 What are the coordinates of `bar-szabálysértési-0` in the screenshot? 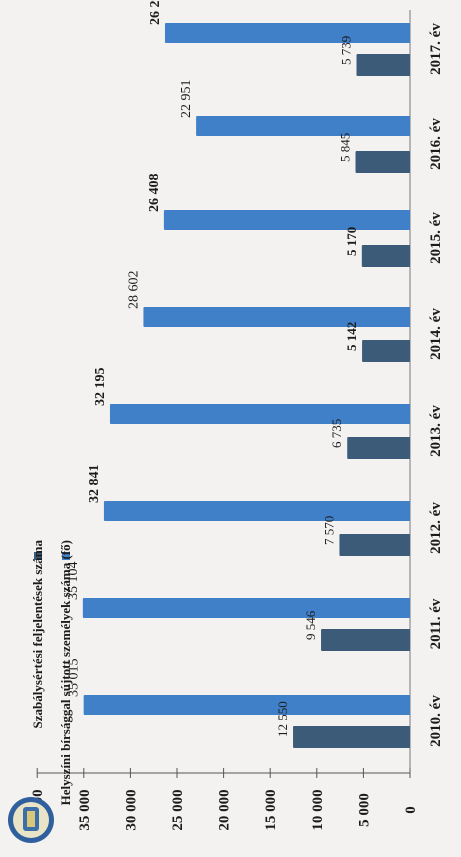 It's located at (351, 737).